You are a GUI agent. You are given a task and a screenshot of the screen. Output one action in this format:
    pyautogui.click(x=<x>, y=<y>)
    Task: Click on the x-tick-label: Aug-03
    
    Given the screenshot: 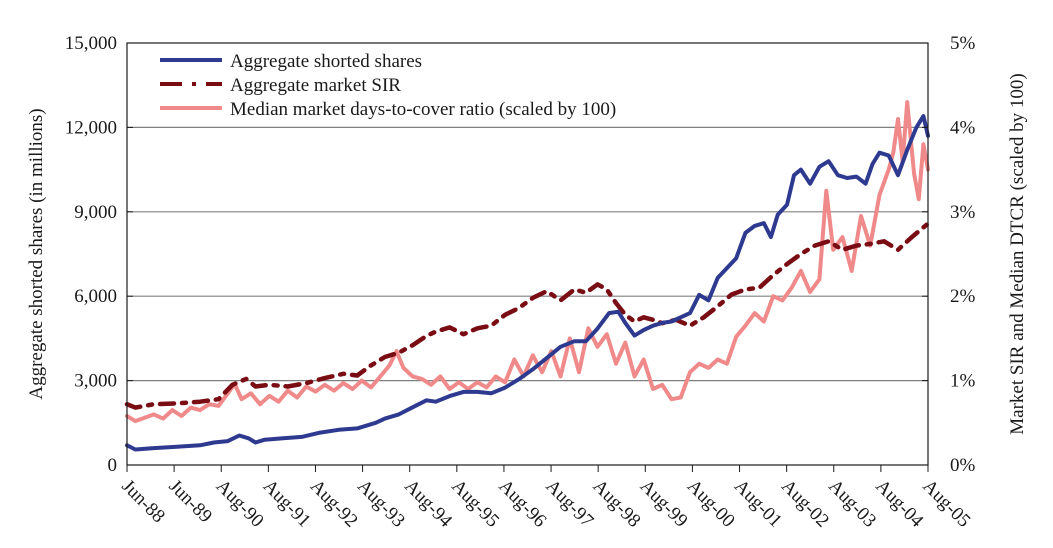 What is the action you would take?
    pyautogui.click(x=852, y=504)
    